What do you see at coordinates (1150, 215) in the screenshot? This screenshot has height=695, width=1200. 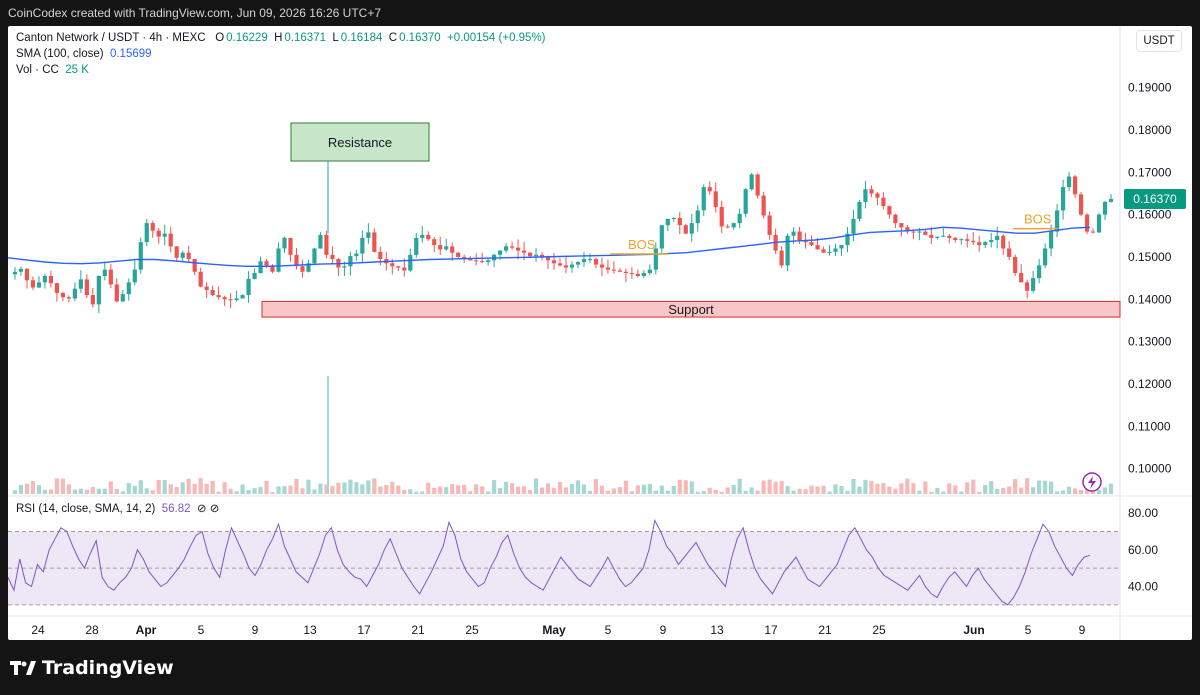 I see `price-tick-label: 0.16000` at bounding box center [1150, 215].